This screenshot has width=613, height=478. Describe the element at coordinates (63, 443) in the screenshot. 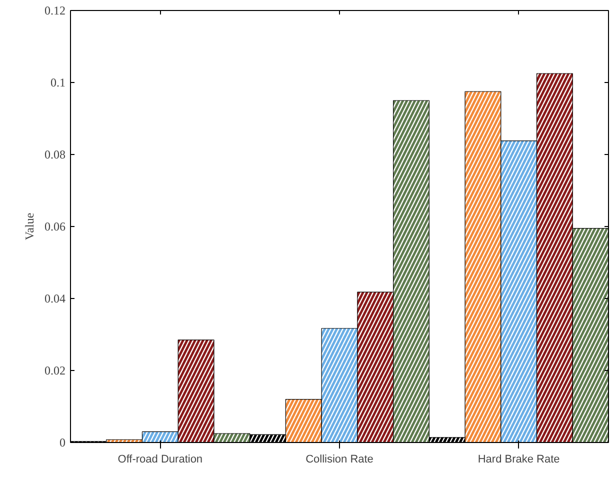

I see `y-tick-label: 0` at that location.